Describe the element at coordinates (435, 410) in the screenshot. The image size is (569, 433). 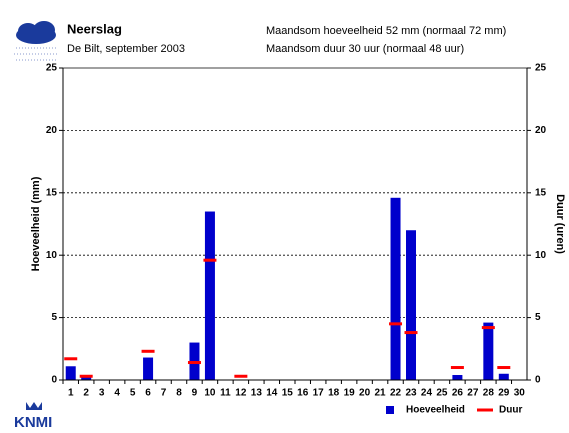
I see `legend-label: Hoeveelheid` at that location.